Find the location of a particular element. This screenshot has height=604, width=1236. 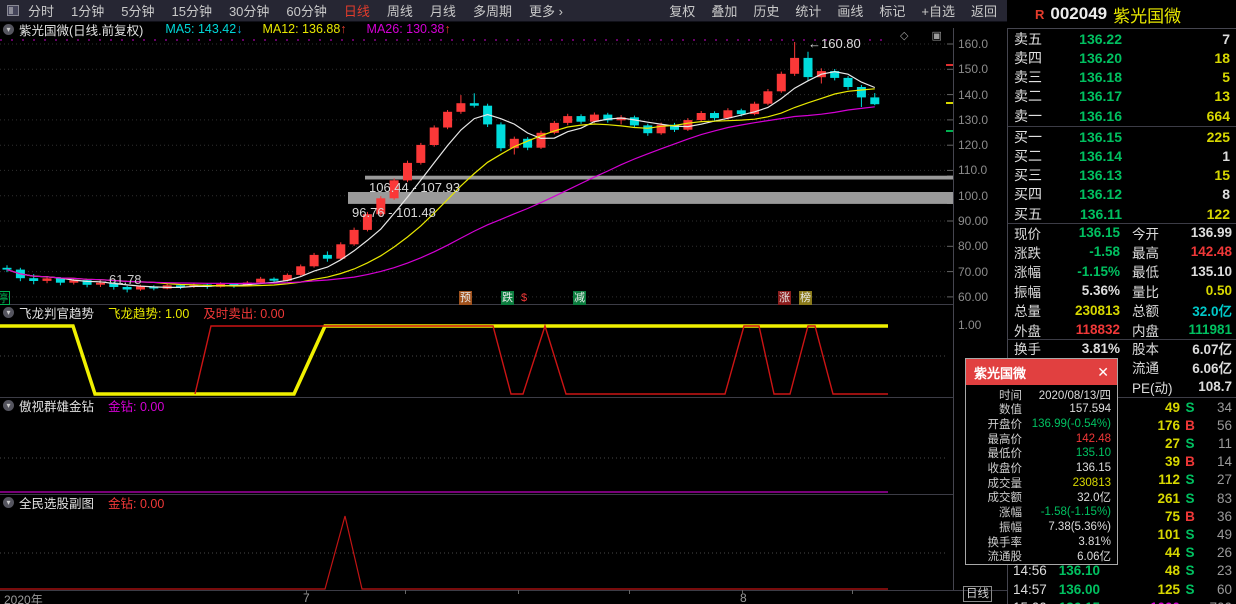

chart-corner-icons: ◇ ▣ is located at coordinates (926, 36).